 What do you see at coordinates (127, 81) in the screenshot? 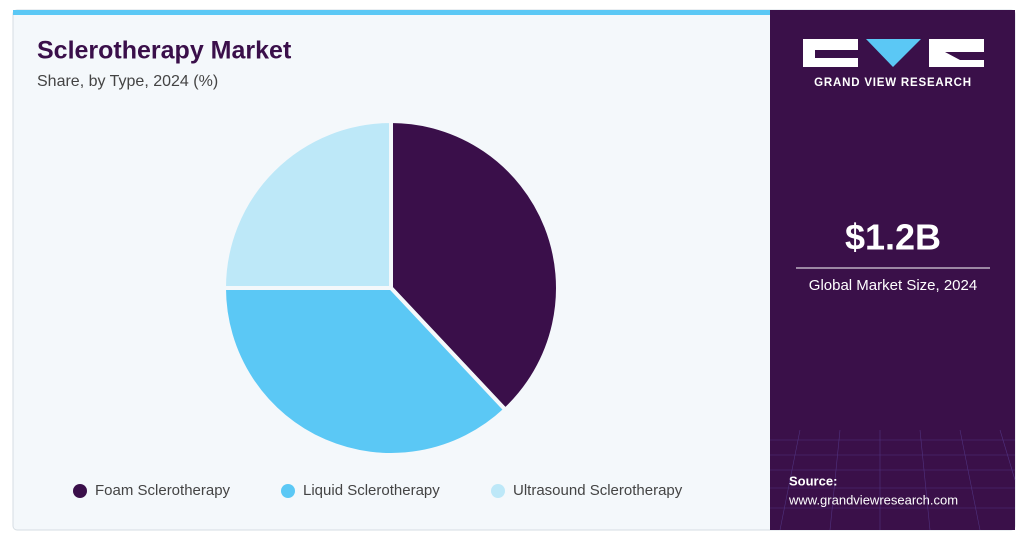
I see `chart-subtitle: Share, by Type, 2024 (%)` at bounding box center [127, 81].